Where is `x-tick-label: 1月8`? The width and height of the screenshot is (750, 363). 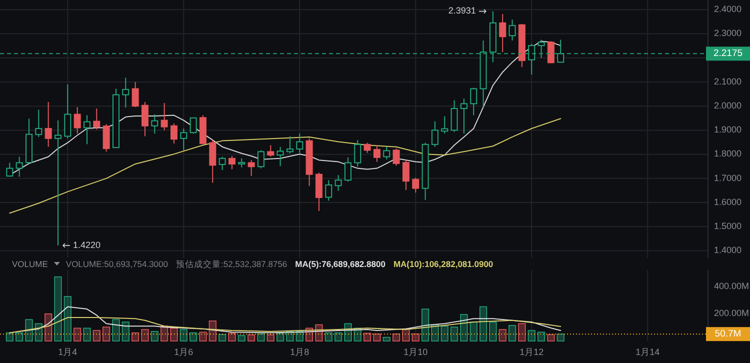
x-tick-label: 1月8 is located at coordinates (300, 352).